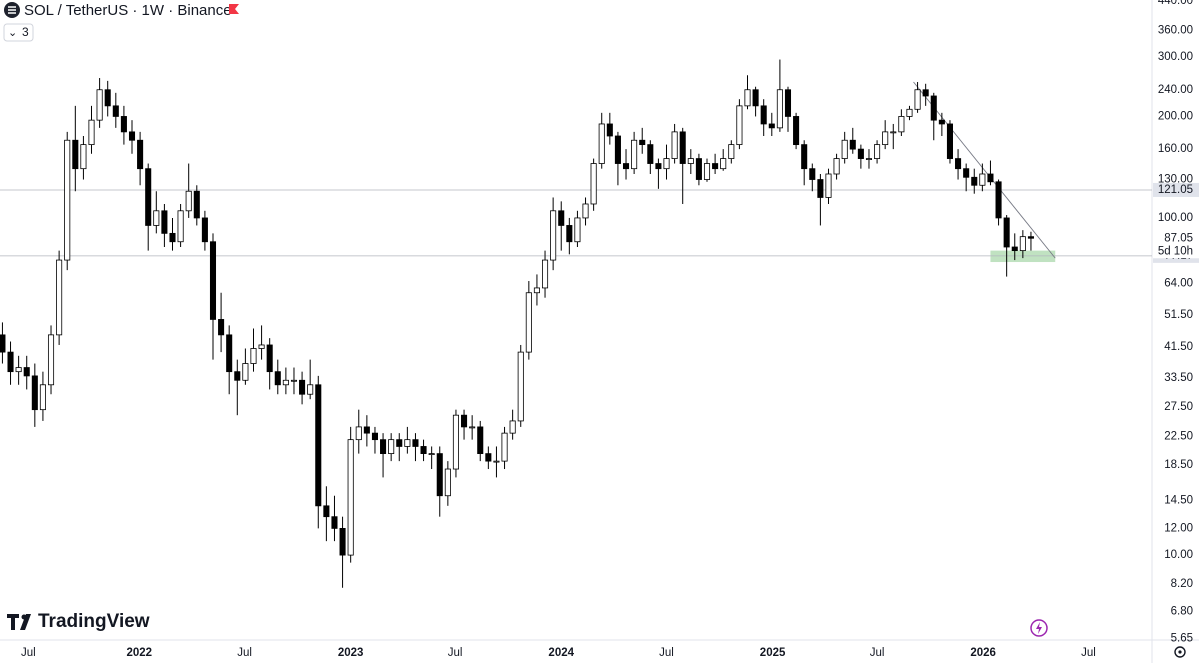 This screenshot has height=663, width=1199. What do you see at coordinates (1175, 57) in the screenshot?
I see `y-tick-label: 300.00` at bounding box center [1175, 57].